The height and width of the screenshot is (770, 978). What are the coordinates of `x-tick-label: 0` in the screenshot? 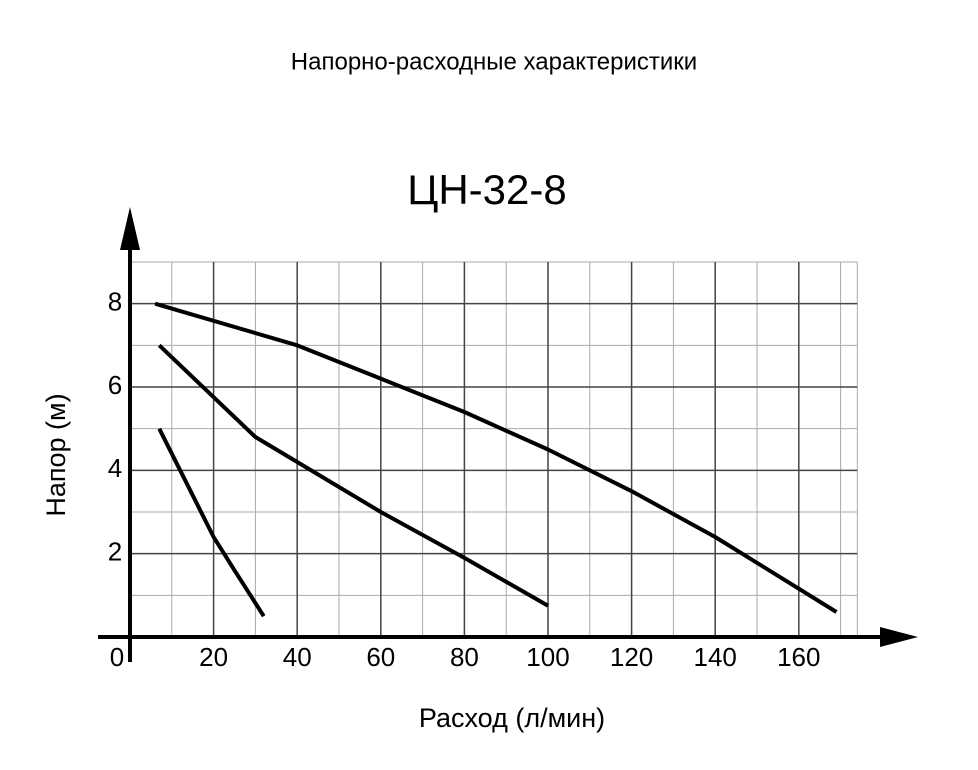 It's located at (117, 657).